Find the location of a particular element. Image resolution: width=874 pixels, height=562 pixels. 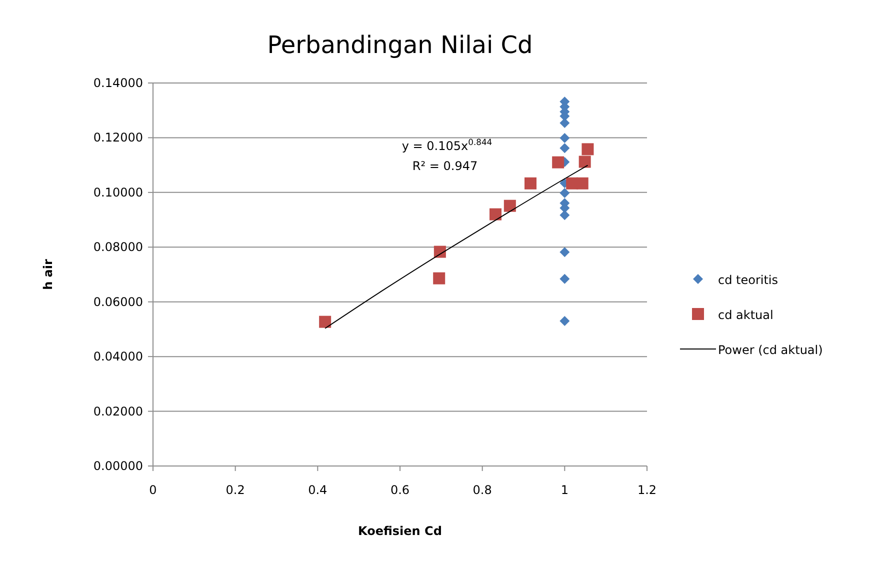

y-axis-title: h air is located at coordinates (48, 274).